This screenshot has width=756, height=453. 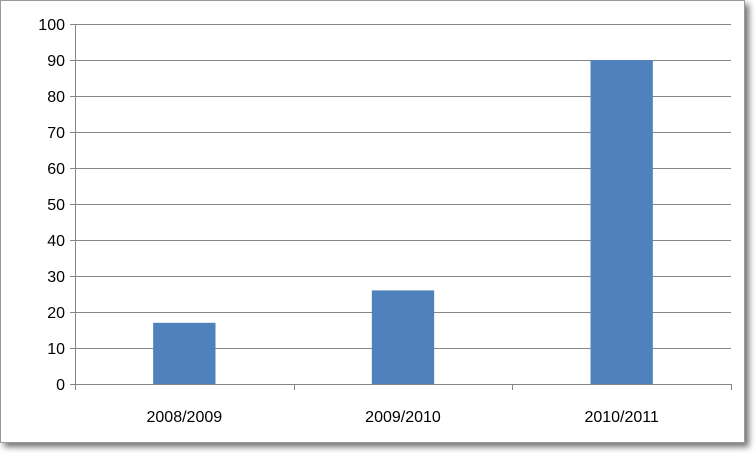 What do you see at coordinates (60, 385) in the screenshot?
I see `y-tick-label: 0` at bounding box center [60, 385].